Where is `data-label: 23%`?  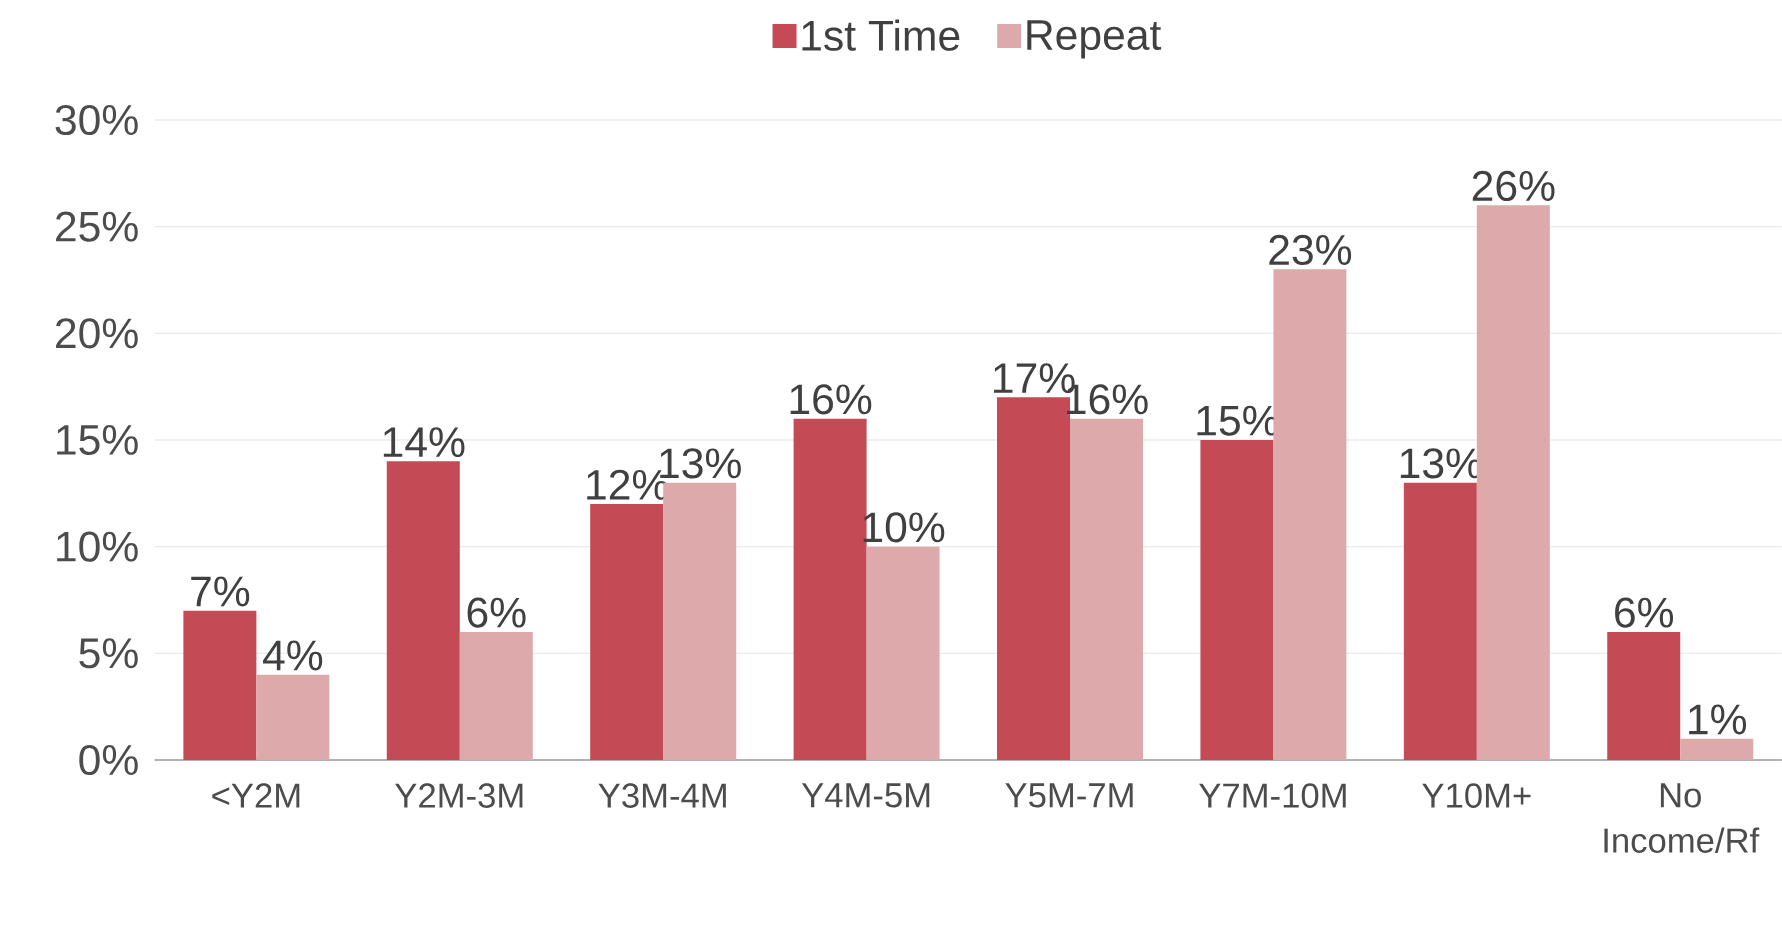 data-label: 23% is located at coordinates (1310, 250).